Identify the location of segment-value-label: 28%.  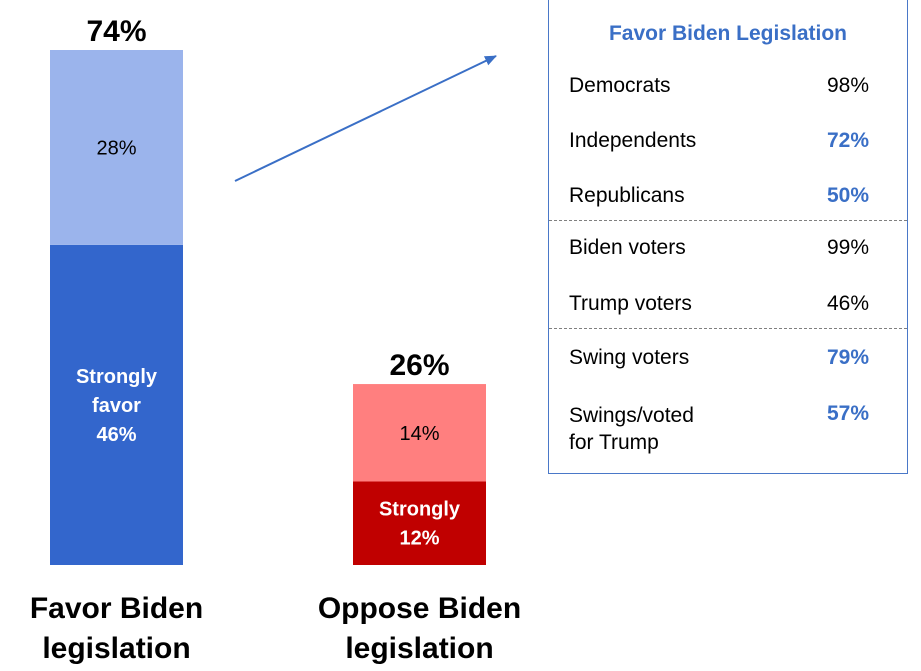
(116, 148).